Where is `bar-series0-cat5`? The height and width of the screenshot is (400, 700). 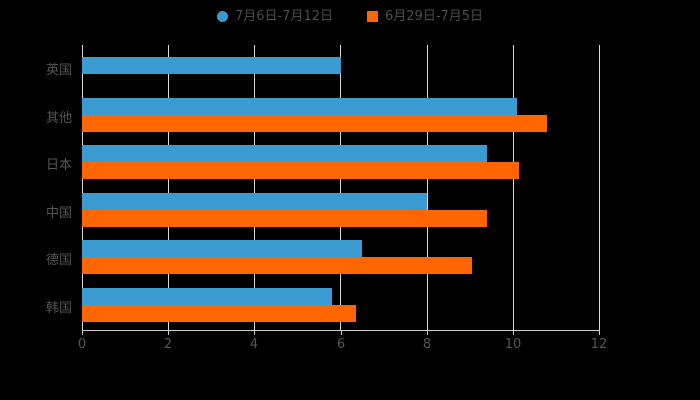
bar-series0-cat5 is located at coordinates (207, 296).